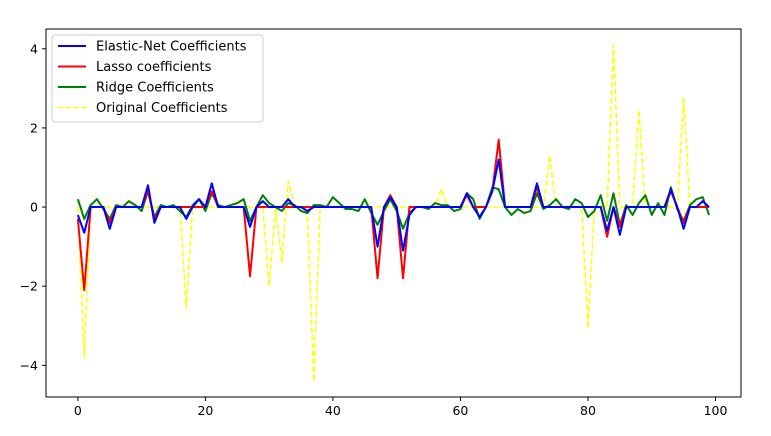 The image size is (771, 436). Describe the element at coordinates (34, 48) in the screenshot. I see `y-tick-label: 4` at that location.